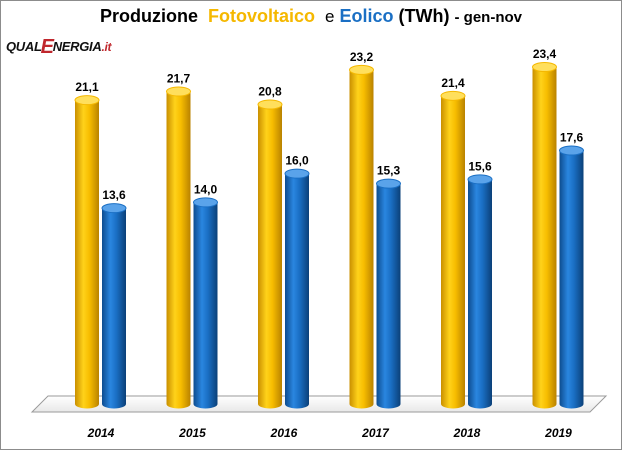 This screenshot has height=450, width=622. What do you see at coordinates (114, 195) in the screenshot?
I see `data-label-eolico-2014: 13,6` at bounding box center [114, 195].